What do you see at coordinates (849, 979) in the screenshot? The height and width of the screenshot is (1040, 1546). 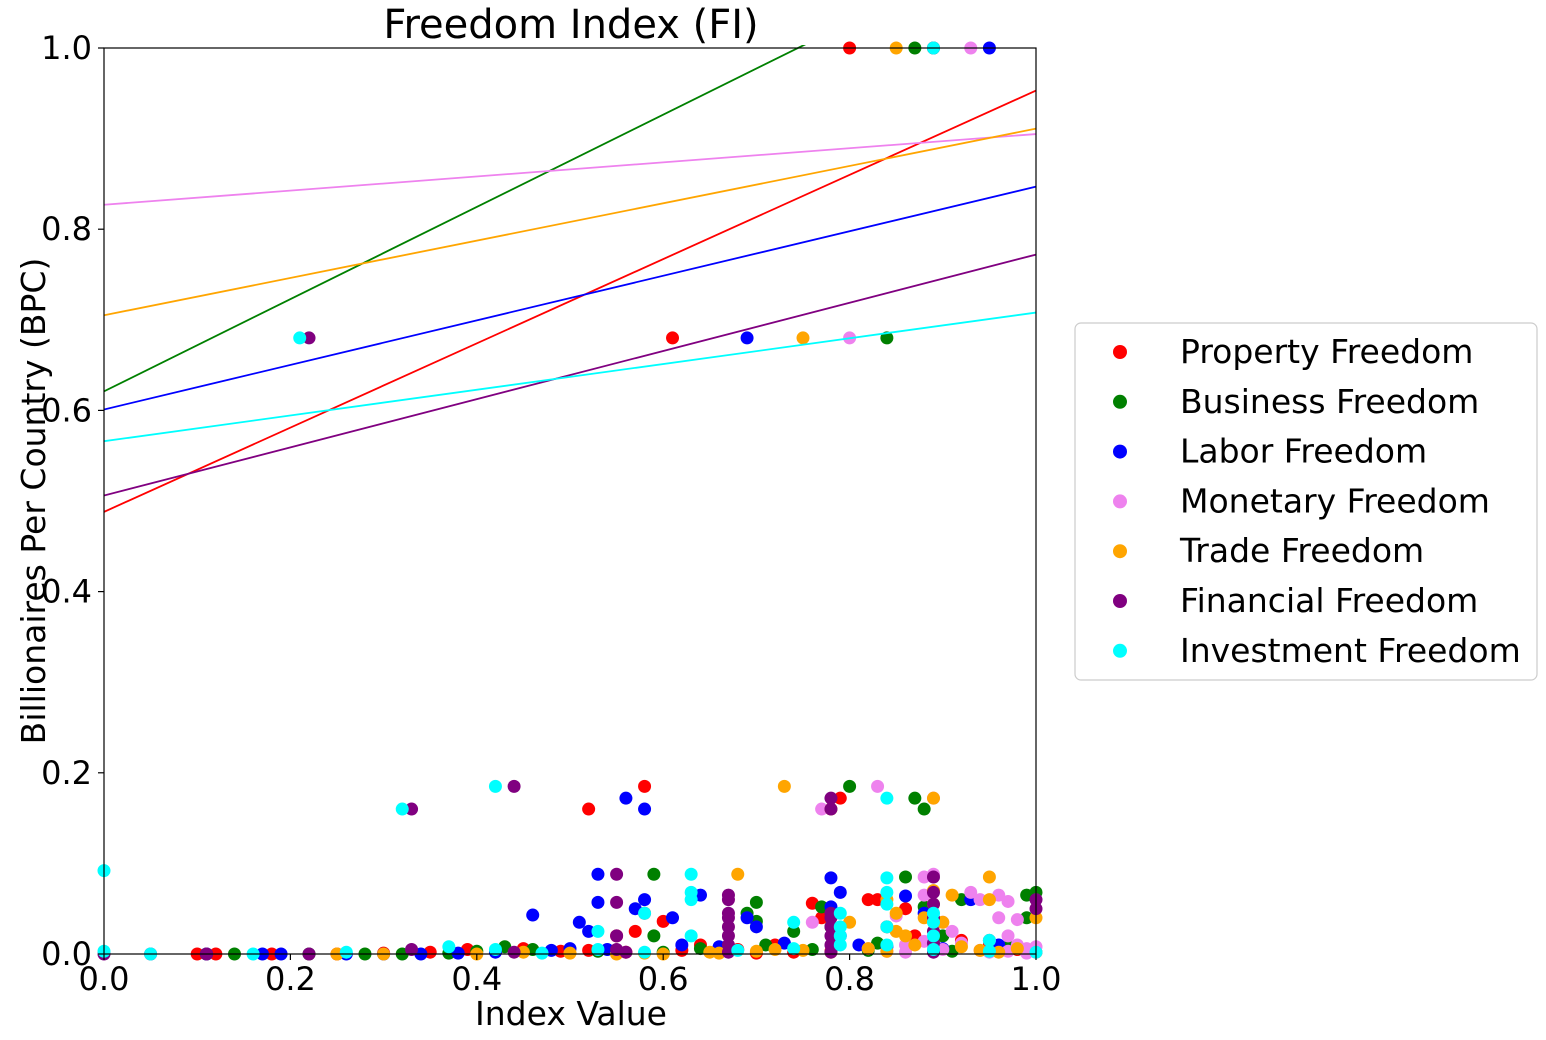 I see `x-tick-label: 0.8` at bounding box center [849, 979].